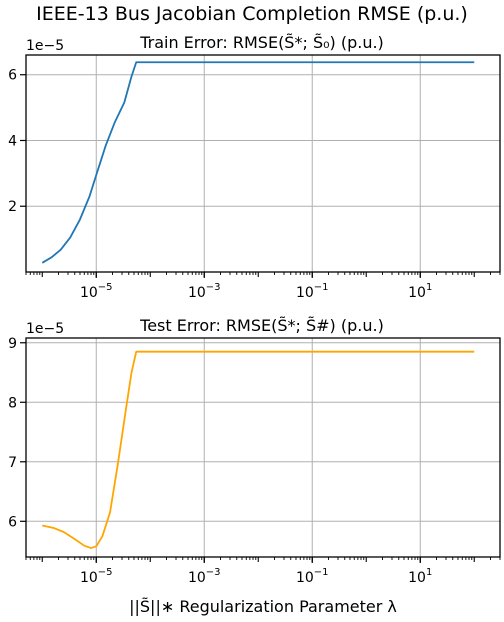  What do you see at coordinates (12, 463) in the screenshot?
I see `test-y-tick-label: 7` at bounding box center [12, 463].